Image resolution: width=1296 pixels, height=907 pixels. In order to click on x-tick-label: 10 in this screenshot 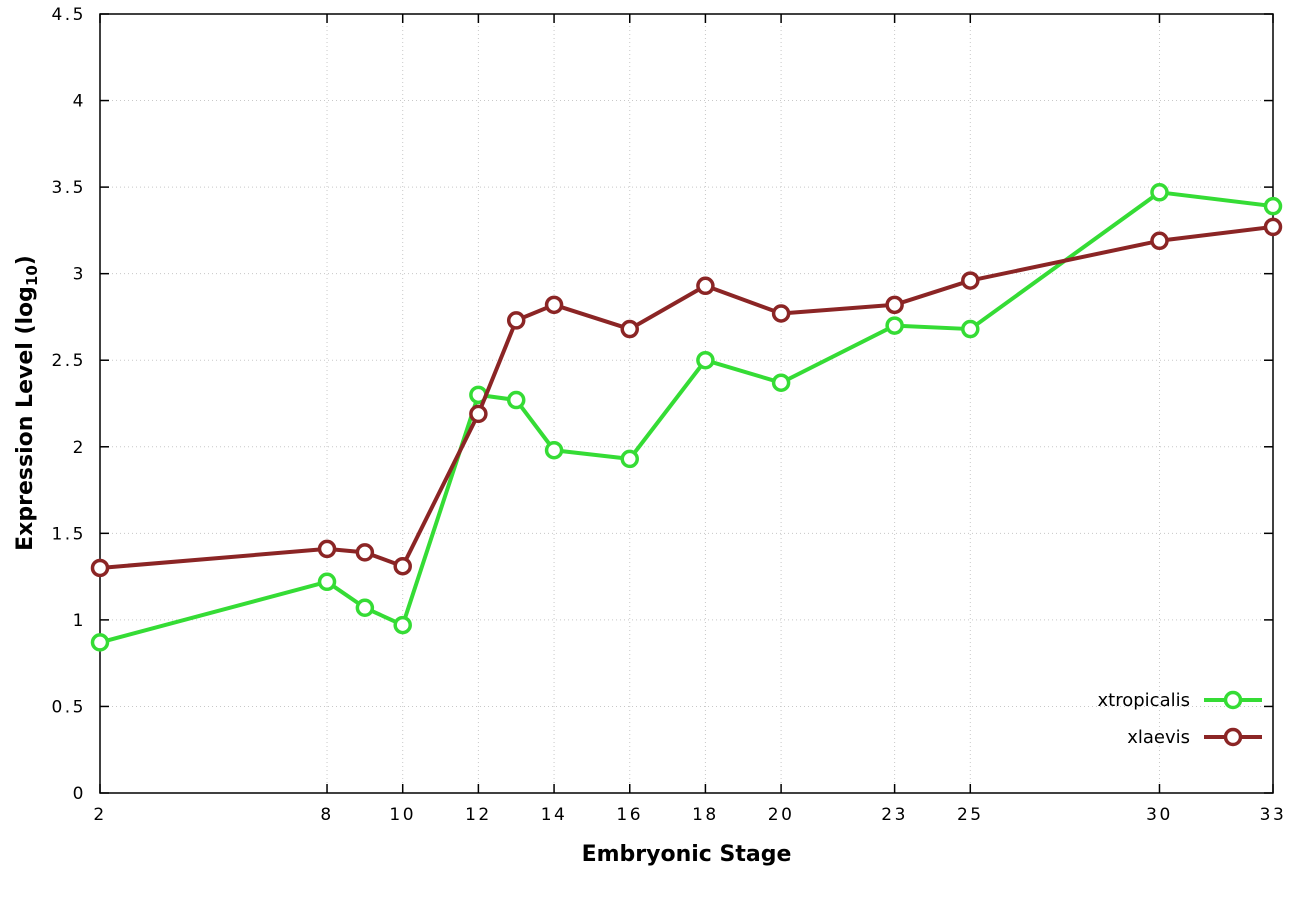, I will do `click(402, 815)`.